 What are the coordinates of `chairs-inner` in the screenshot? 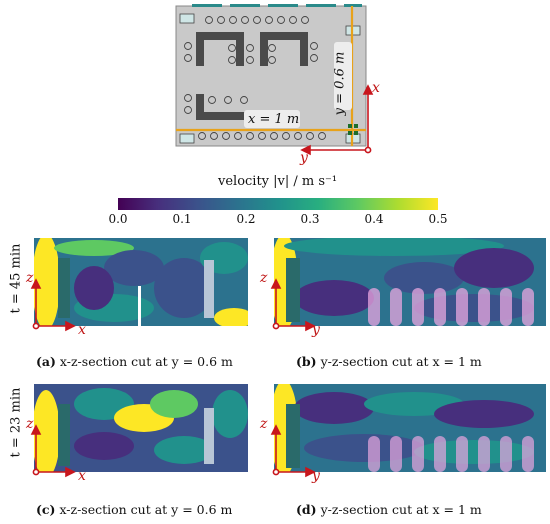 It's located at (251, 78).